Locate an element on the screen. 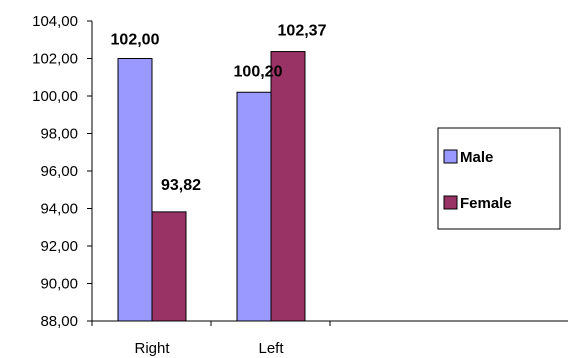  bar-female-right is located at coordinates (169, 266).